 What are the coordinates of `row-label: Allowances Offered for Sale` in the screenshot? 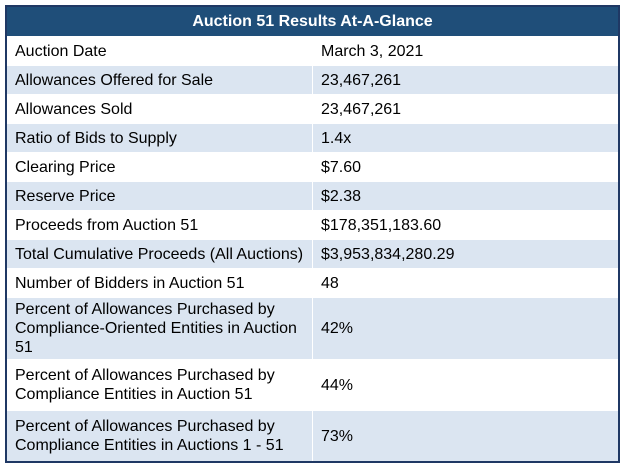 It's located at (159, 80).